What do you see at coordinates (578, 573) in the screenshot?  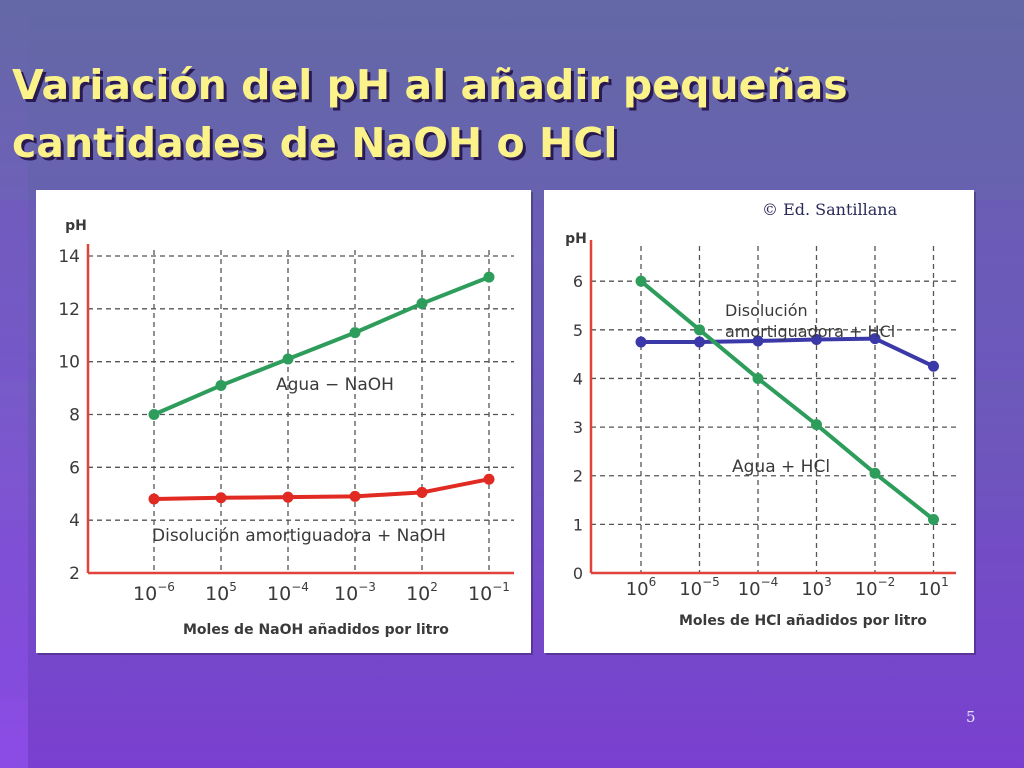 I see `y-tick-label: 0` at bounding box center [578, 573].